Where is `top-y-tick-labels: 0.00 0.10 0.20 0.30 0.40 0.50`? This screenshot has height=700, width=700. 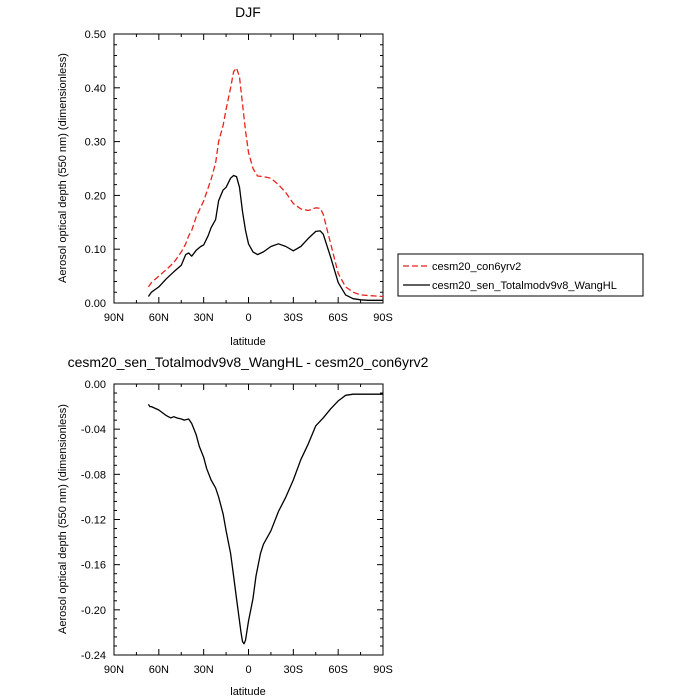
top-y-tick-labels: 0.00 0.10 0.20 0.30 0.40 0.50 is located at coordinates (95, 169).